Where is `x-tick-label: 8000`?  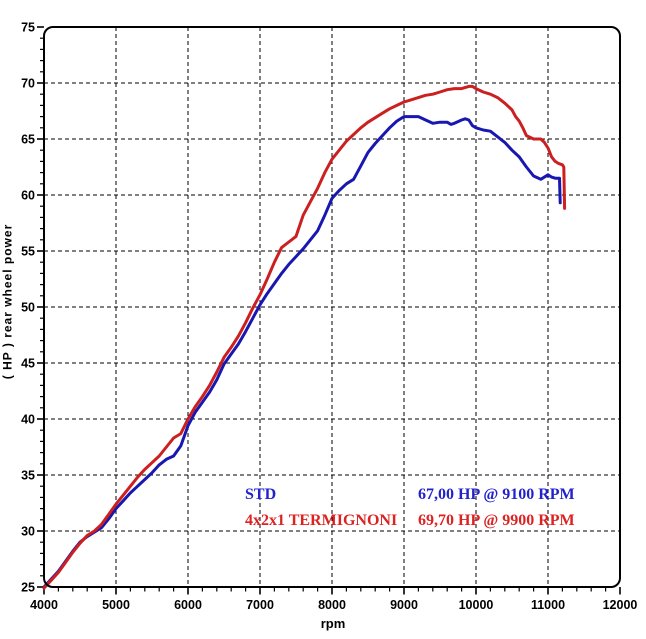
x-tick-label: 8000 is located at coordinates (332, 605).